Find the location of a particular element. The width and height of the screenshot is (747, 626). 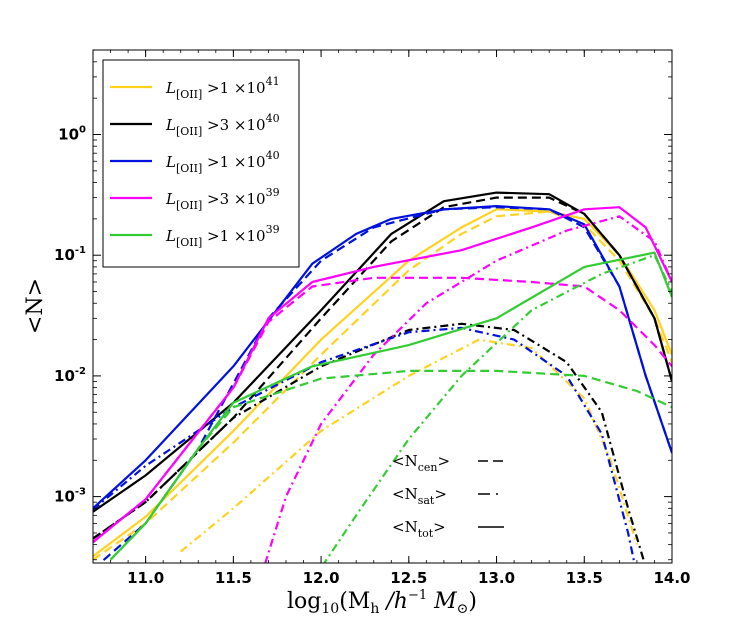

x-axis-label-log: log is located at coordinates (304, 601).